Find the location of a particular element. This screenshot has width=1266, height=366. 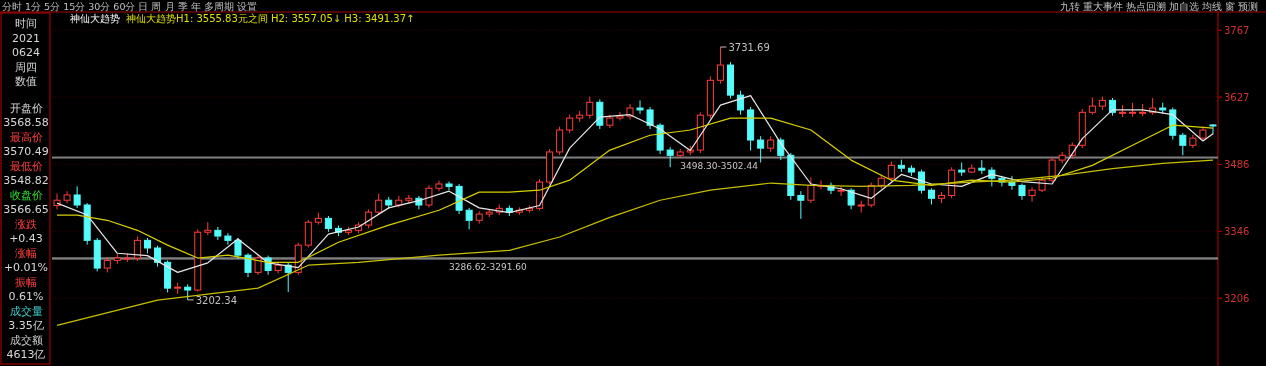

y-tick-label: 3346 is located at coordinates (1237, 232).